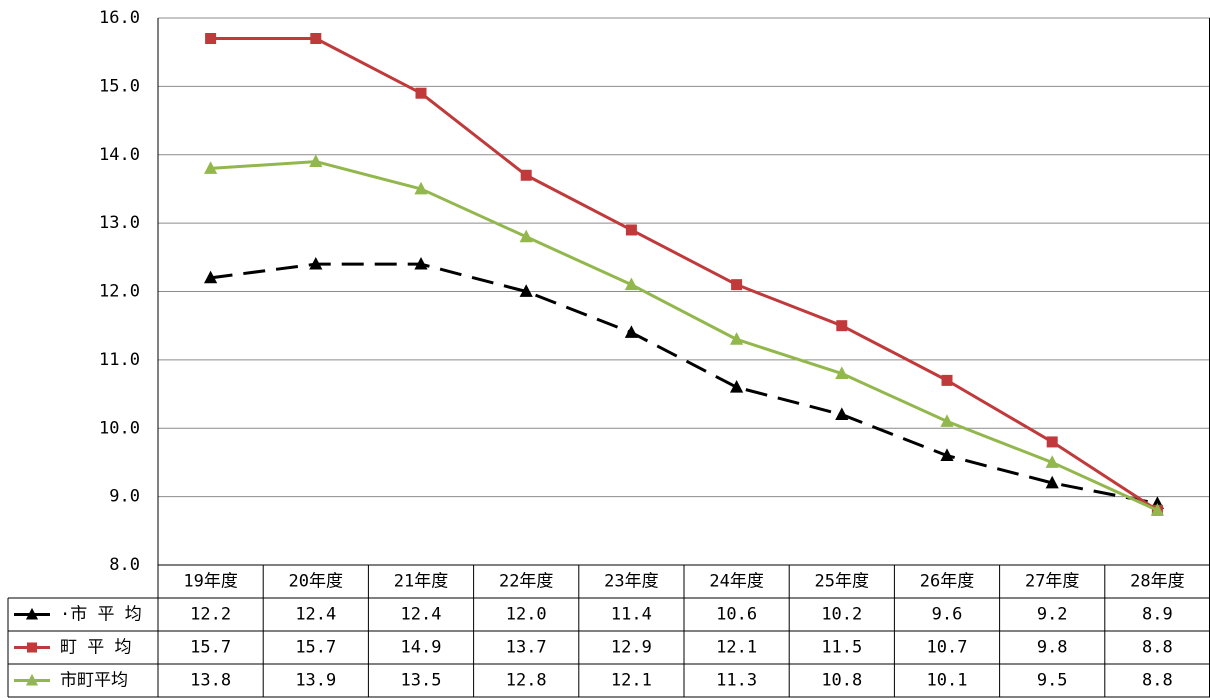  Describe the element at coordinates (124, 565) in the screenshot. I see `y-tick-label: 8.0` at that location.